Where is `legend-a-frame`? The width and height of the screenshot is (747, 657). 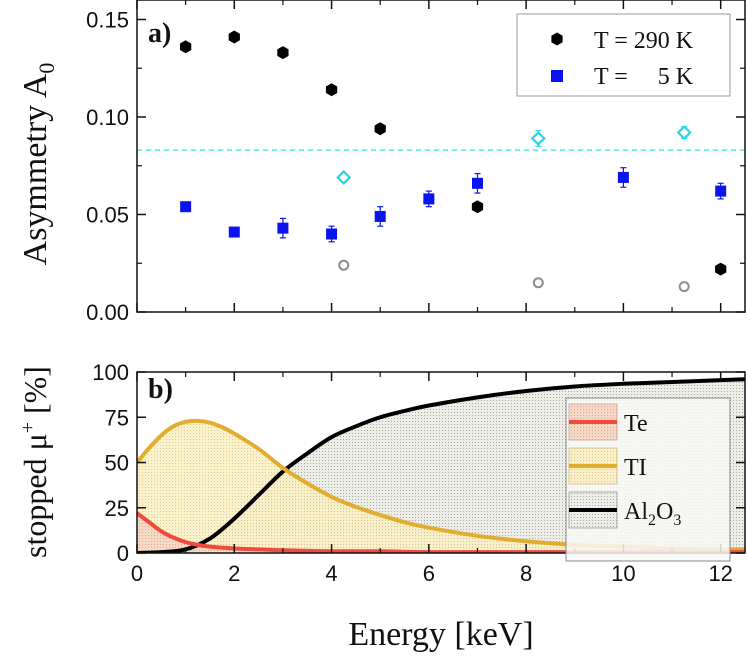 legend-a-frame is located at coordinates (623, 55).